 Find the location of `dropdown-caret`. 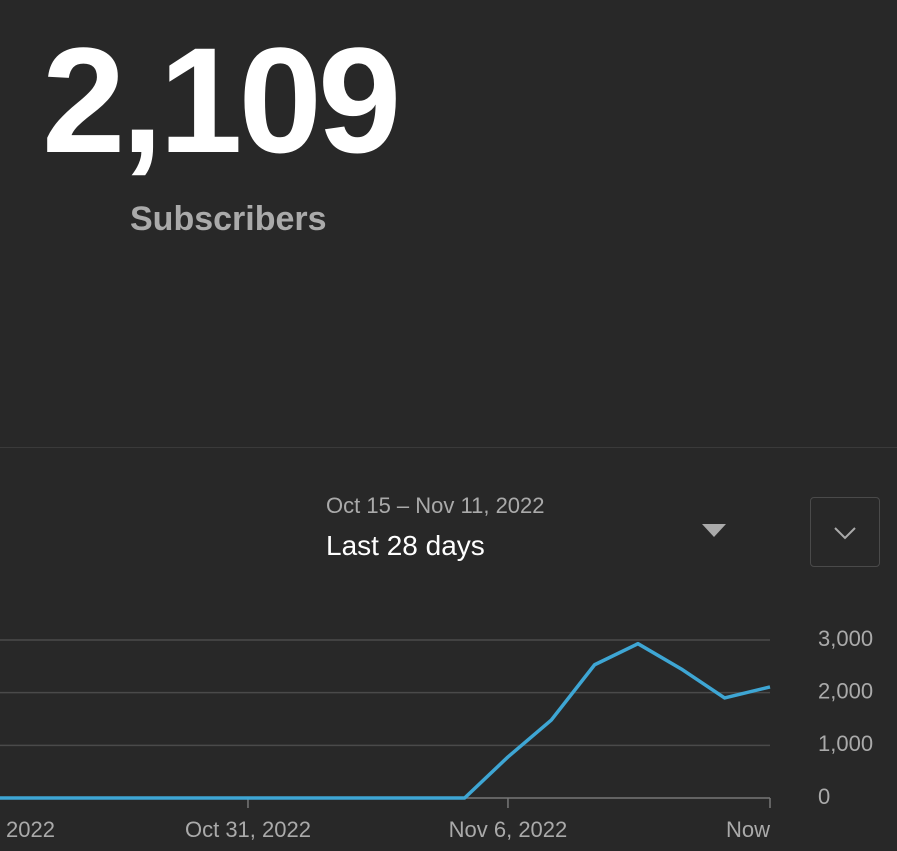

dropdown-caret is located at coordinates (714, 530).